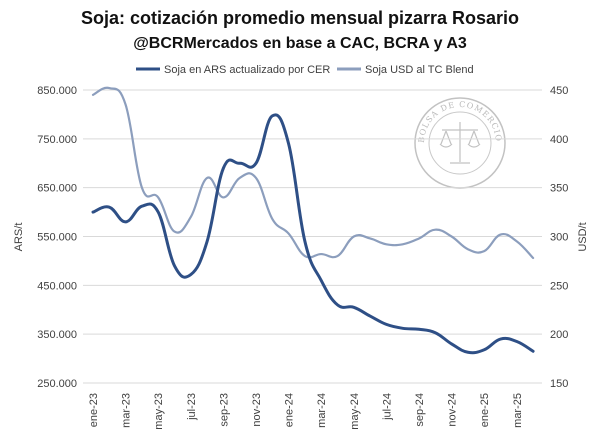 The image size is (600, 435). What do you see at coordinates (159, 411) in the screenshot?
I see `x-tick-label: may-23` at bounding box center [159, 411].